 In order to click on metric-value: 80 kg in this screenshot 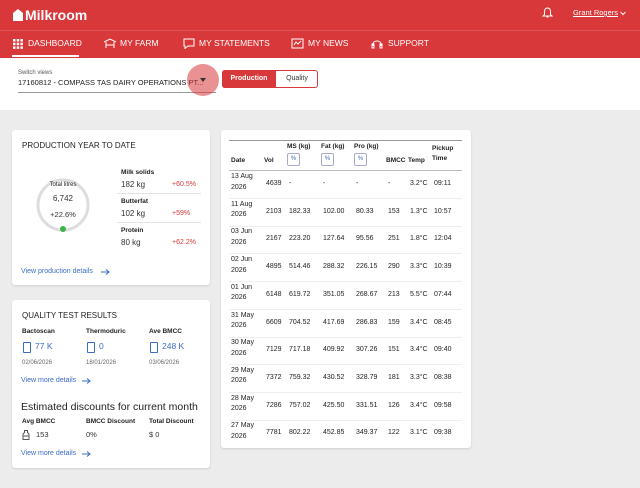, I will do `click(131, 242)`.